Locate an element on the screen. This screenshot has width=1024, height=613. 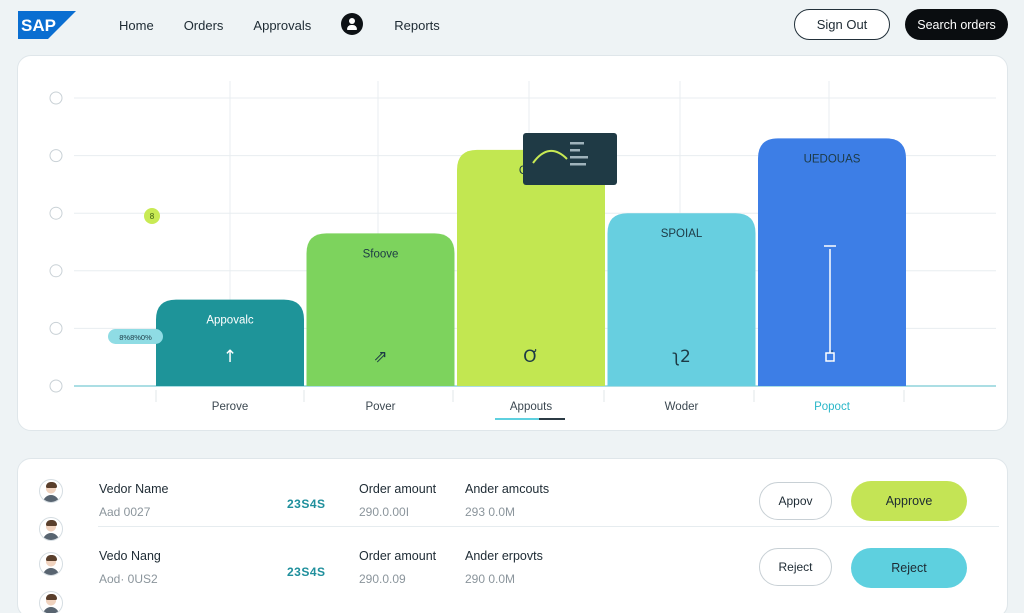
reject-outline-button: Reject is located at coordinates (795, 567).